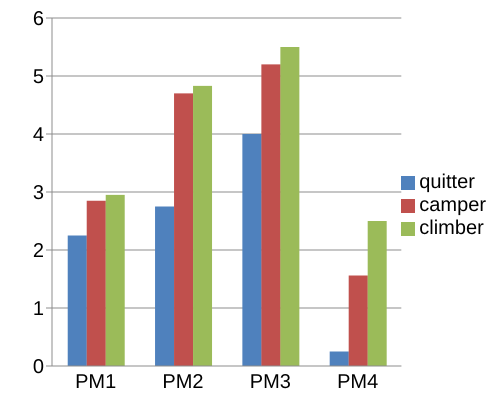 The image size is (500, 410). What do you see at coordinates (38, 77) in the screenshot?
I see `y-tick-label: 5` at bounding box center [38, 77].